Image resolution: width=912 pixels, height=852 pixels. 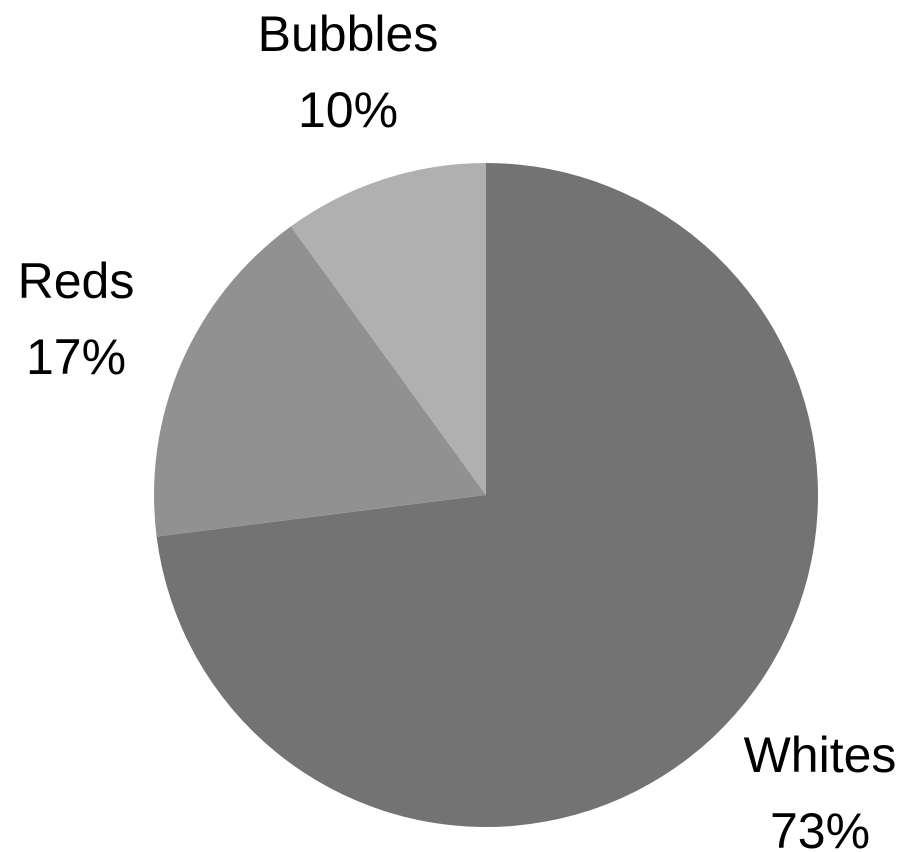 What do you see at coordinates (76, 281) in the screenshot?
I see `slice-label-reds: Reds` at bounding box center [76, 281].